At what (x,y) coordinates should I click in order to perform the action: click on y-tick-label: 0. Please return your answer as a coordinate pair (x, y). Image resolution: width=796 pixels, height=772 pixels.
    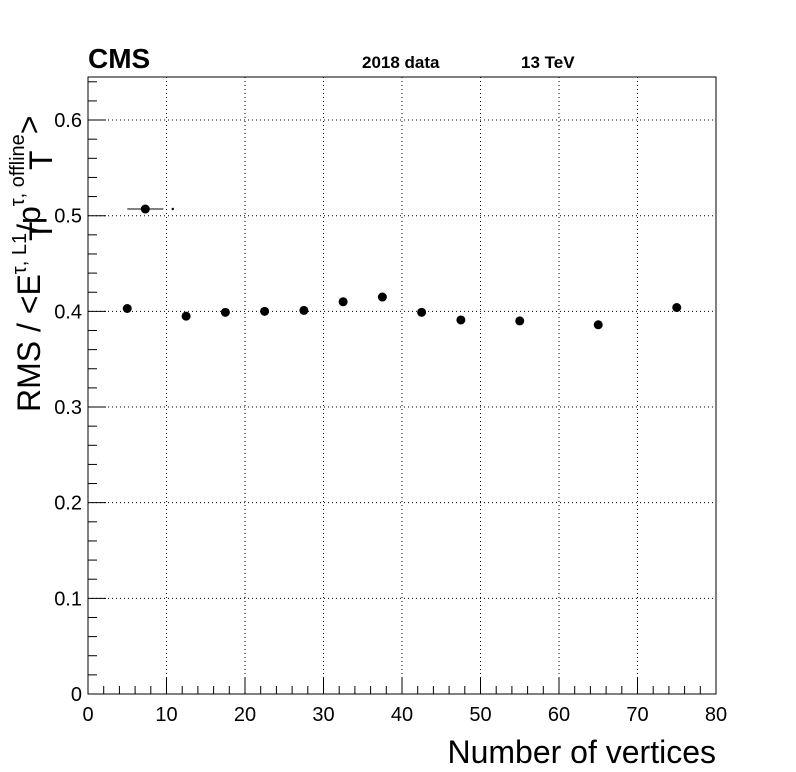
    Looking at the image, I should click on (76, 695).